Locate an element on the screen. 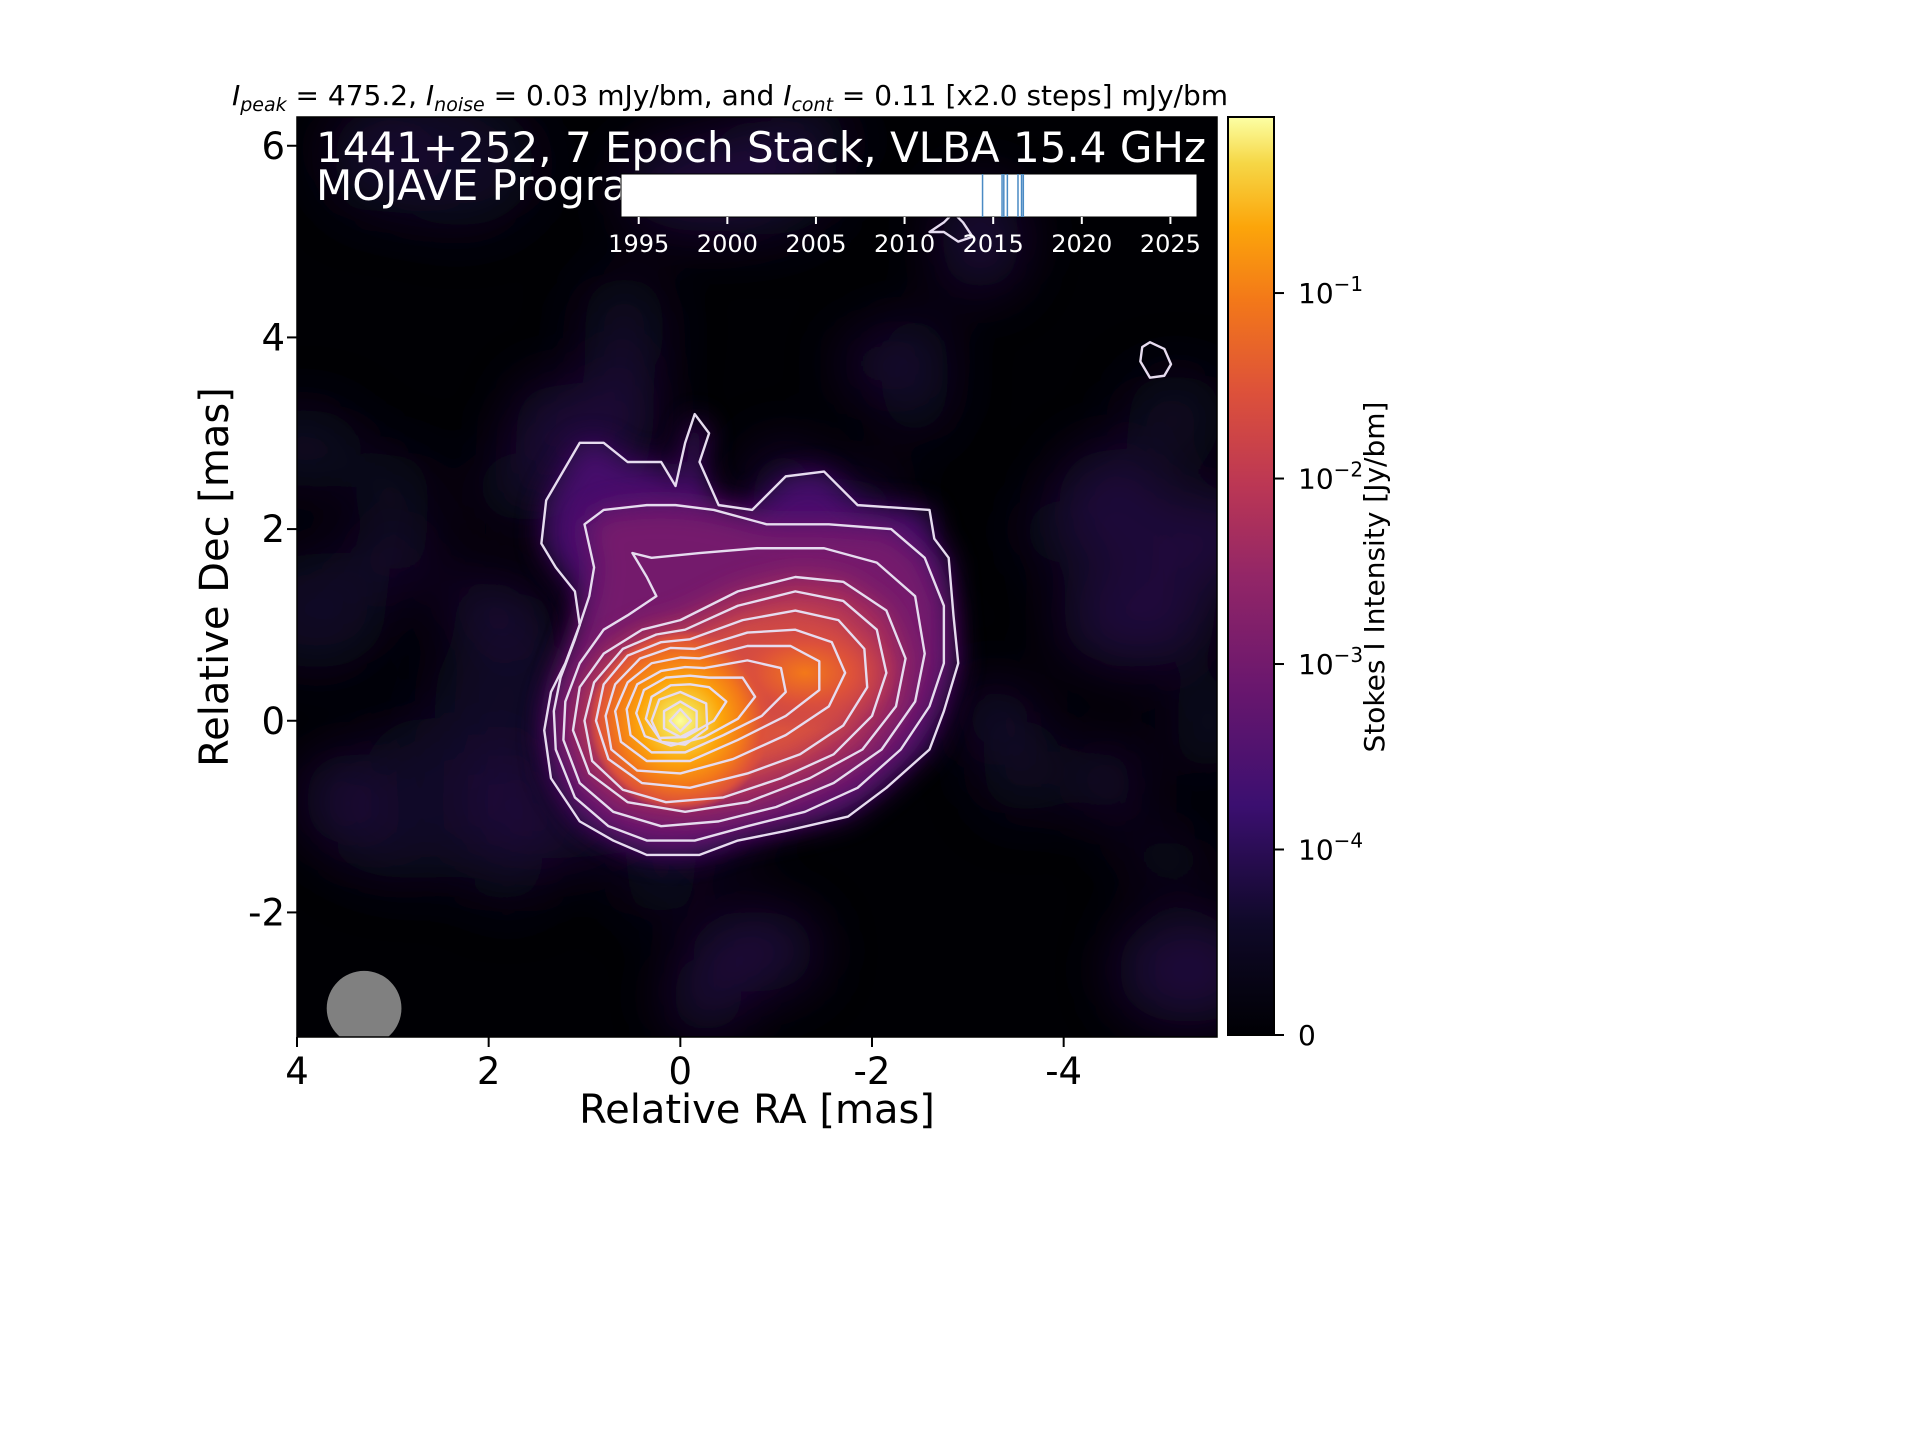  y-tick-label: 6 is located at coordinates (273, 146).